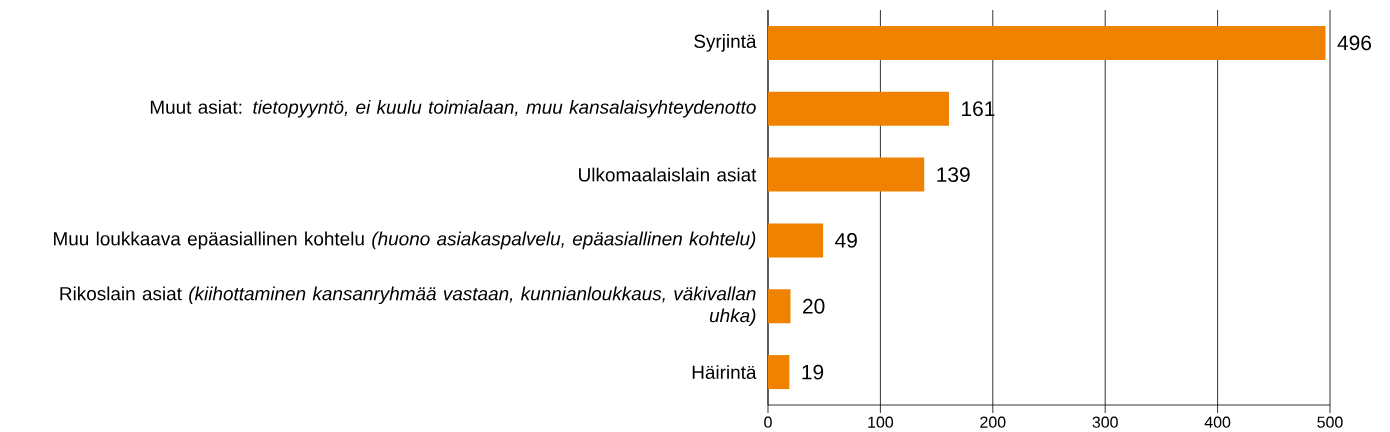 This screenshot has height=432, width=1390. I want to click on y-tick-label: Häirintä, so click(724, 372).